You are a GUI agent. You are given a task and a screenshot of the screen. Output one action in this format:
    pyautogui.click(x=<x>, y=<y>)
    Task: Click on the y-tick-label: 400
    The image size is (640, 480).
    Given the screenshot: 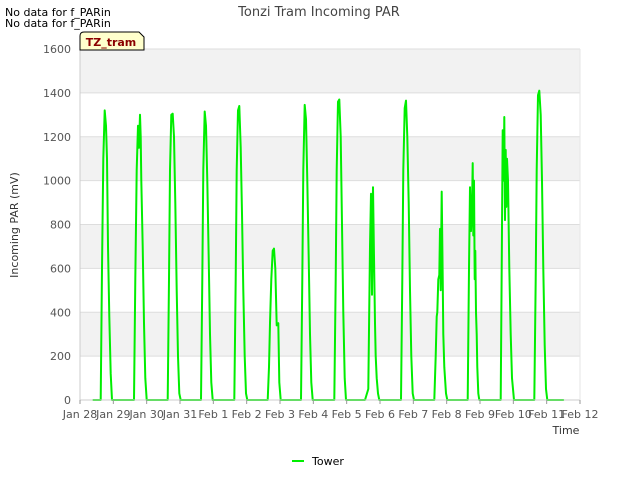 What is the action you would take?
    pyautogui.click(x=60, y=312)
    